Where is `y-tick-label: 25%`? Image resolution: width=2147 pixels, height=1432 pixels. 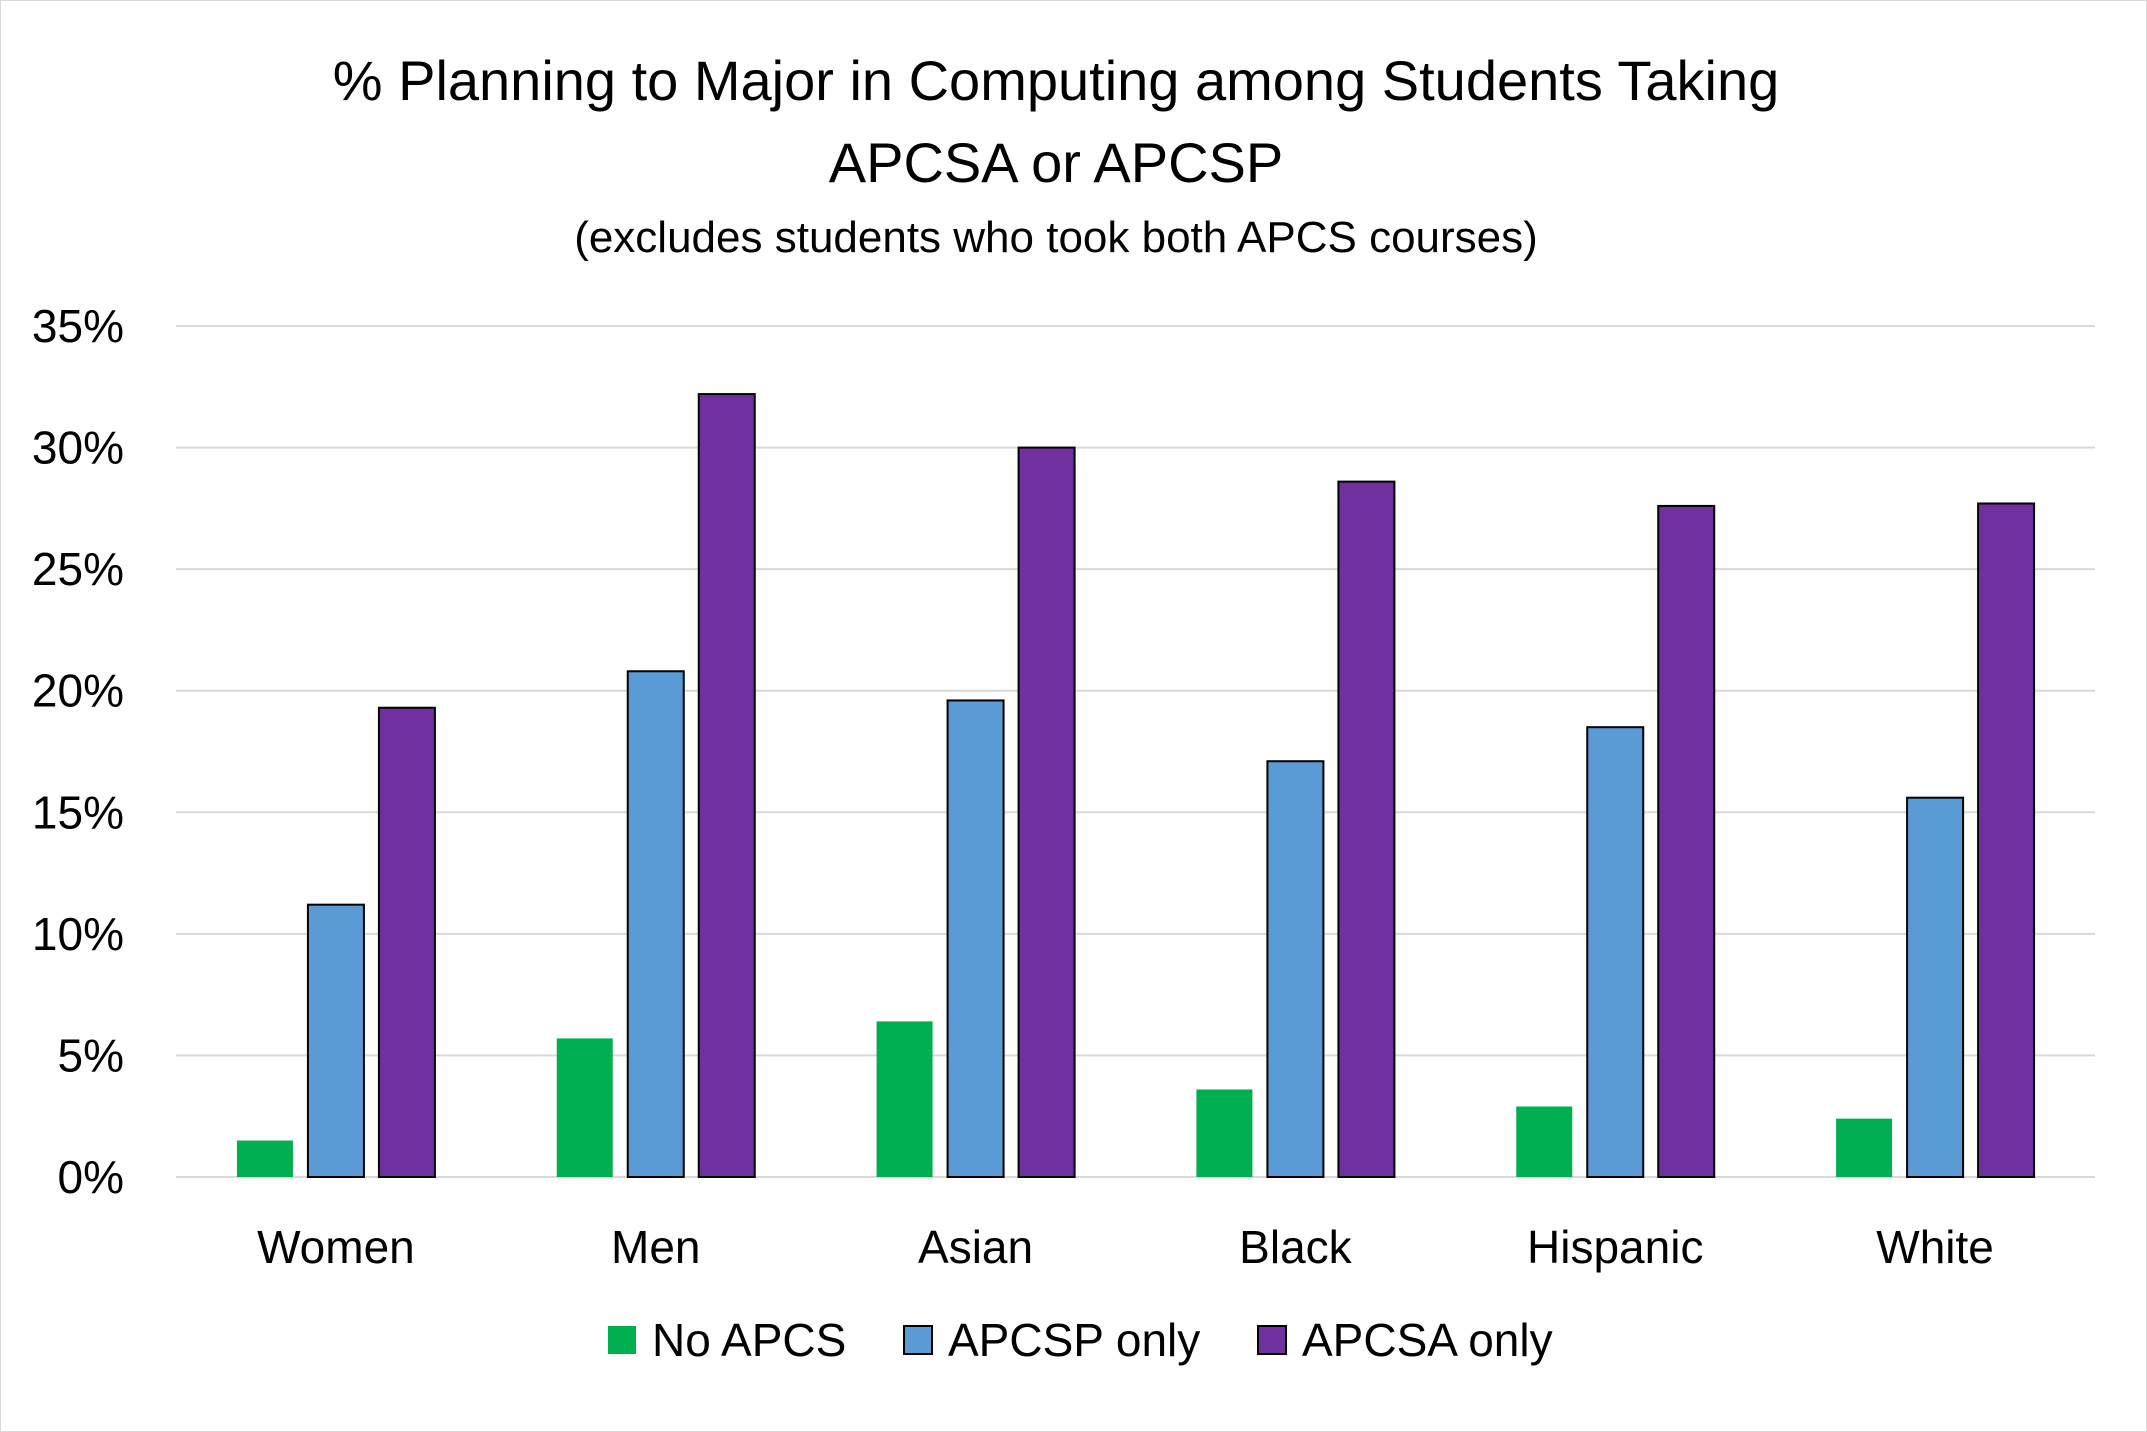
y-tick-label: 25% is located at coordinates (78, 569).